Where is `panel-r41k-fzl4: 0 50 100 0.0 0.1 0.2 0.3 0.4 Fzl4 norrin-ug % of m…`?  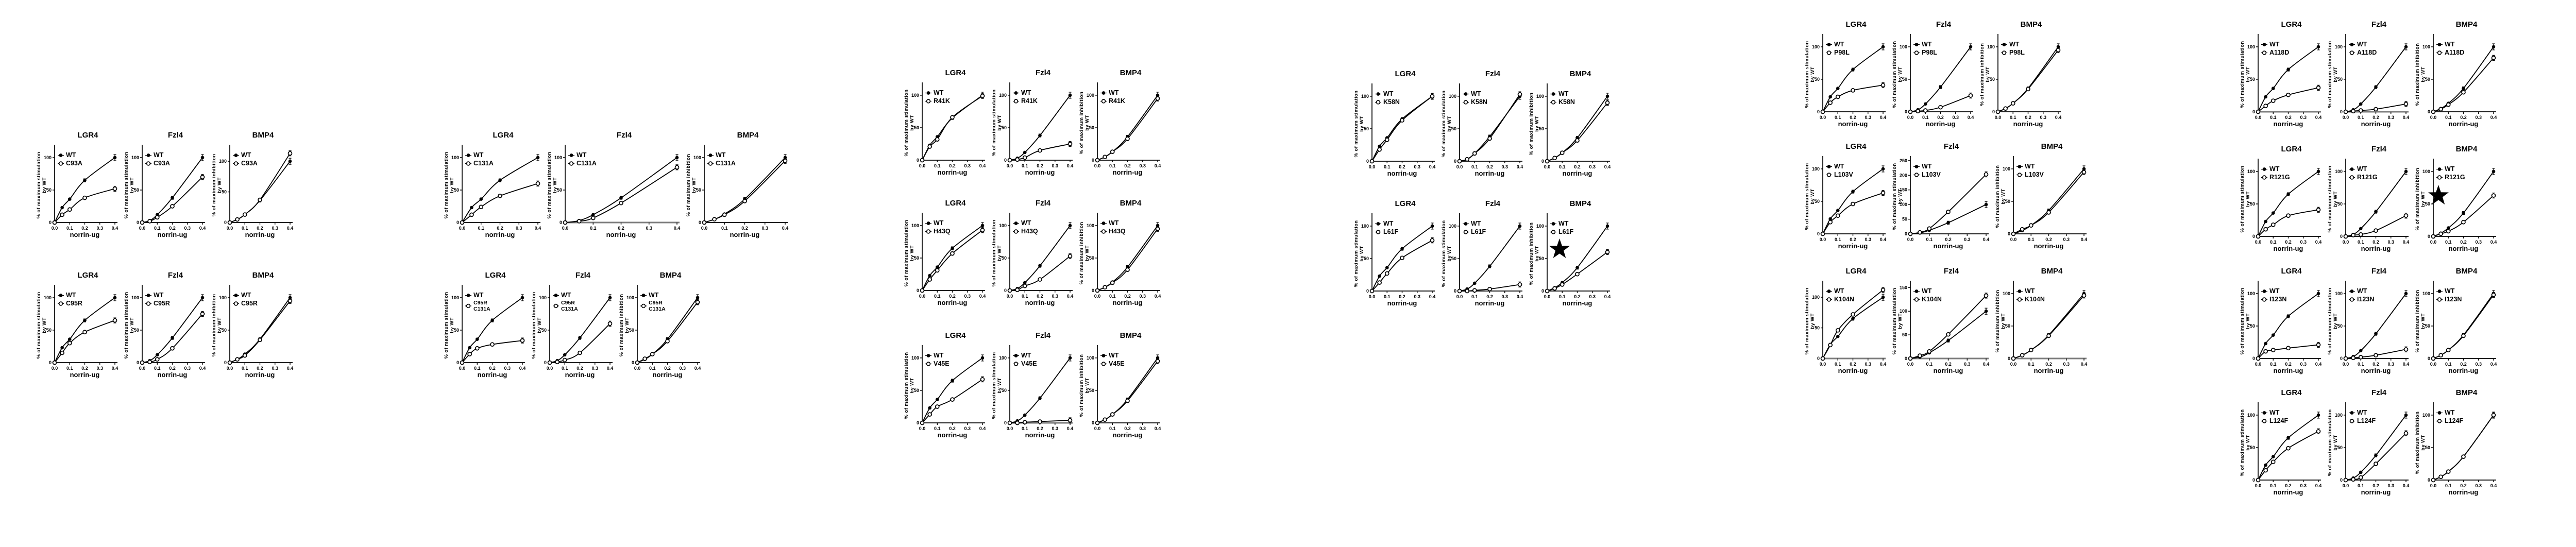
panel-r41k-fzl4: 0 50 100 0.0 0.1 0.2 0.3 0.4 Fzl4 norrin-ug % of m… is located at coordinates (1032, 123).